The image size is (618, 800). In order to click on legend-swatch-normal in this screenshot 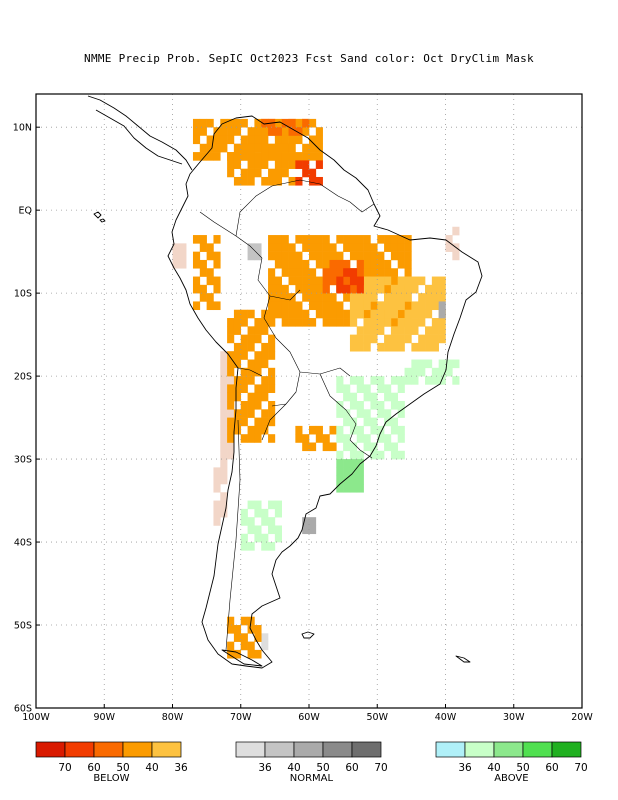, I will do `click(250, 749)`.